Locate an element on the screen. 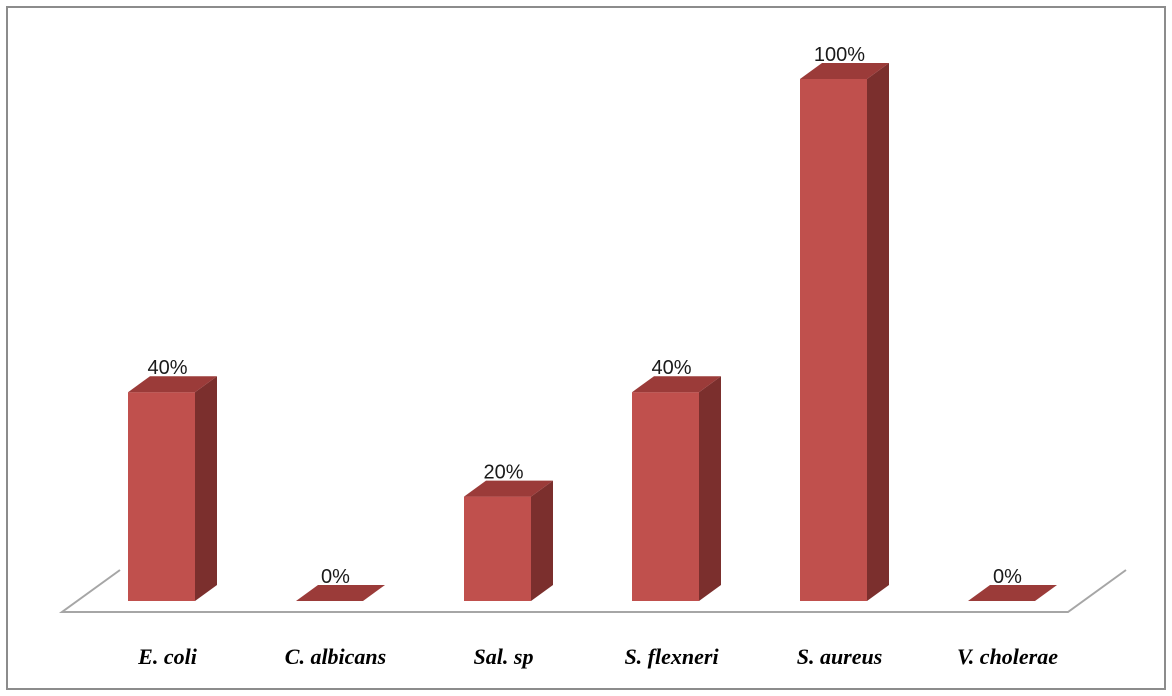 Image resolution: width=1172 pixels, height=696 pixels. chart-floor is located at coordinates (592, 591).